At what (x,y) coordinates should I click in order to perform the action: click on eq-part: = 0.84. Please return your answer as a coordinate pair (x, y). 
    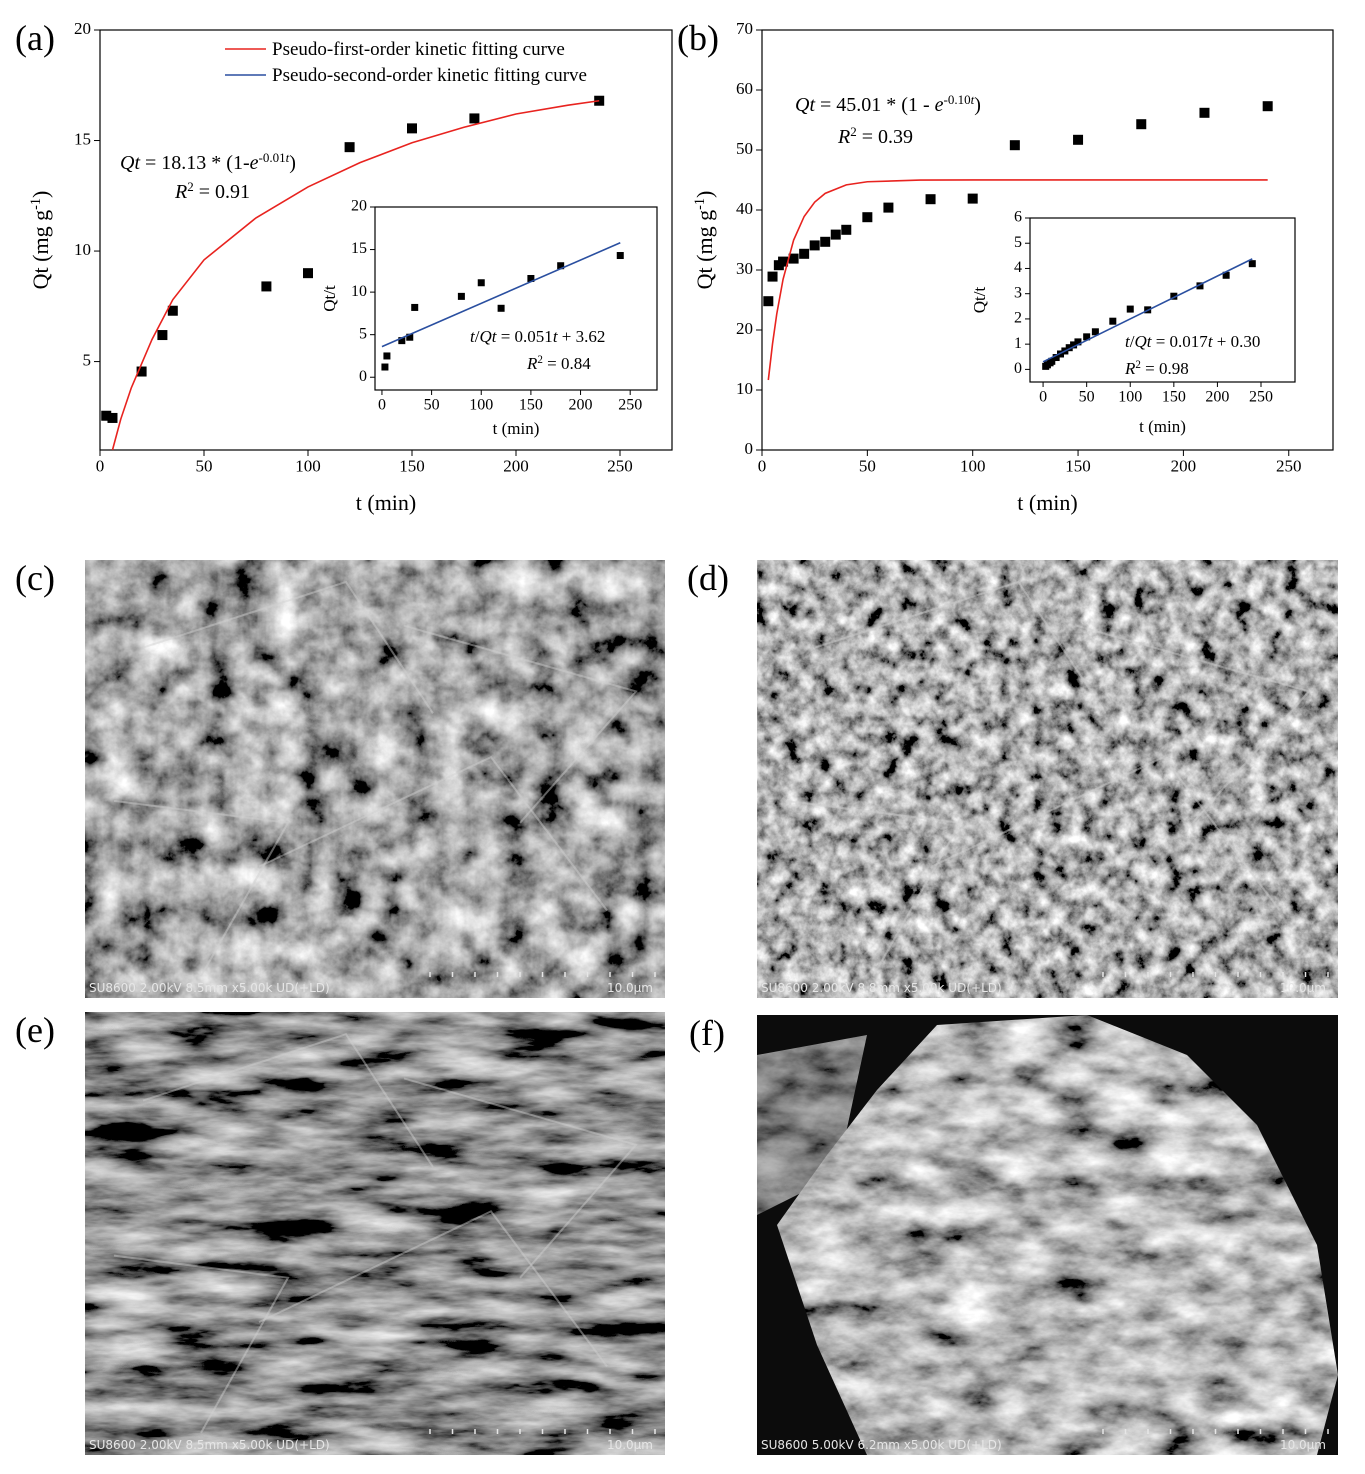
    Looking at the image, I should click on (567, 363).